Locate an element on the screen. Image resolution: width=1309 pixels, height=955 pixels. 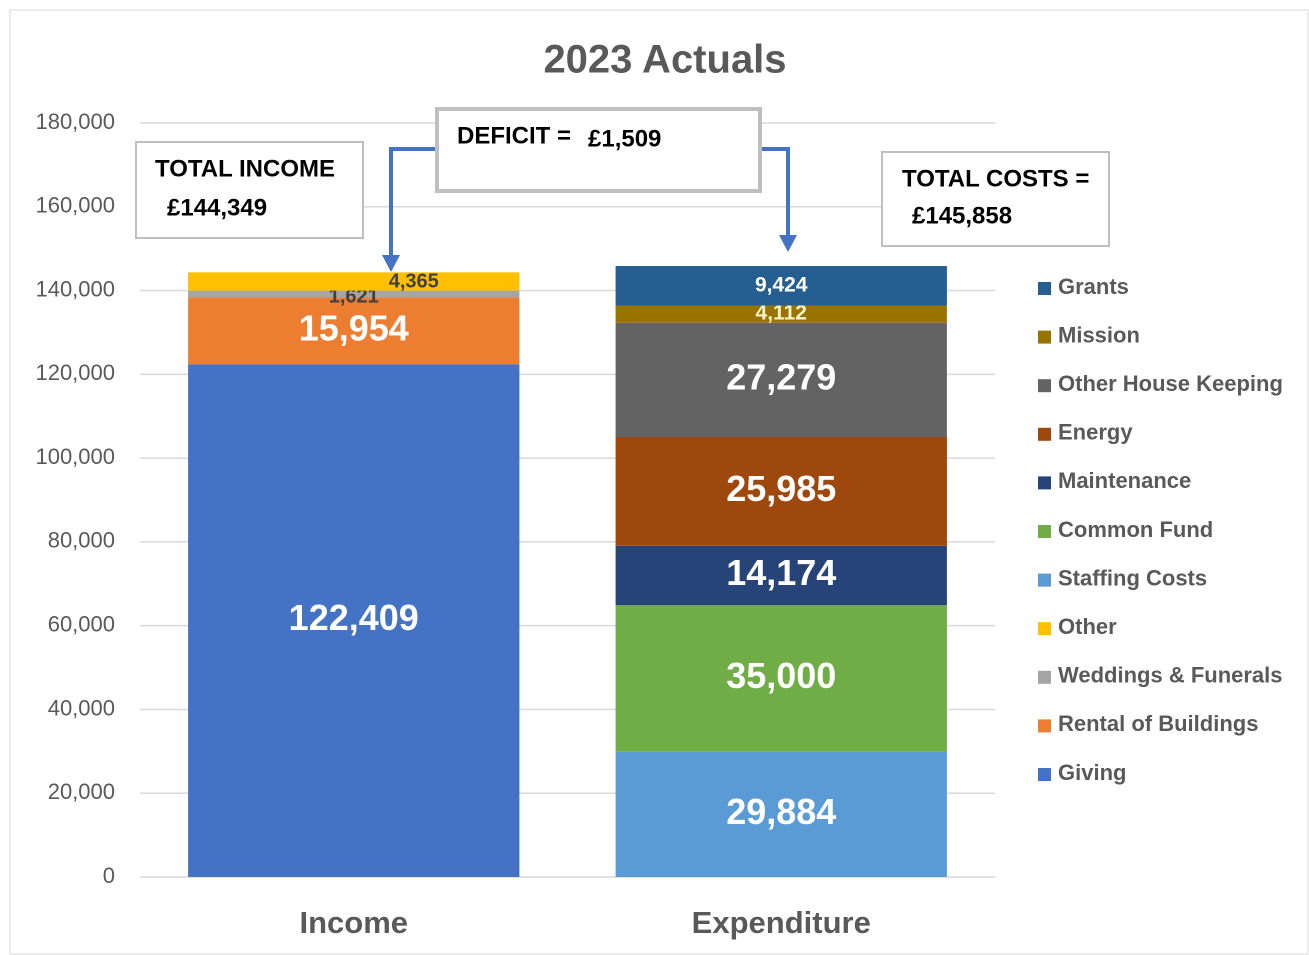
y-tick-label: 40,000 is located at coordinates (81, 707).